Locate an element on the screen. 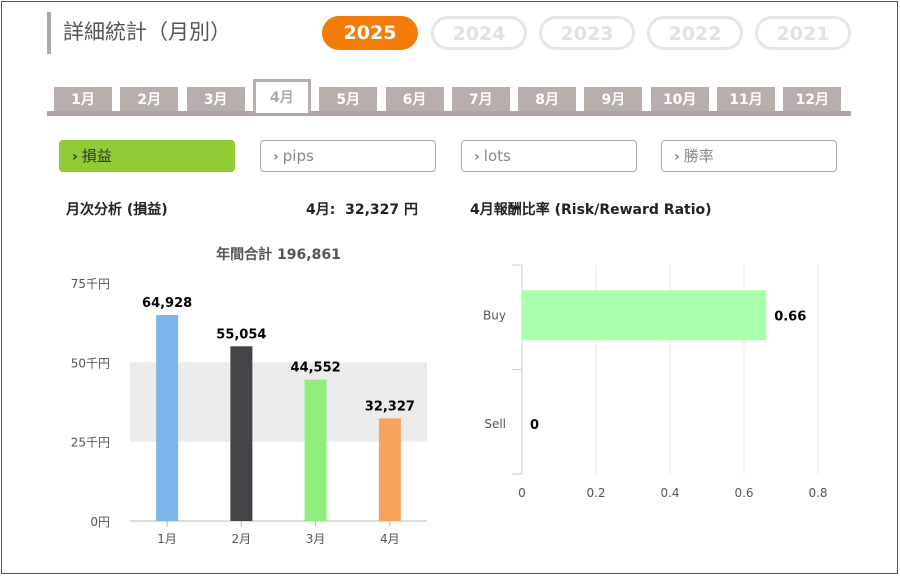  month-tab-10: 10月 is located at coordinates (679, 99).